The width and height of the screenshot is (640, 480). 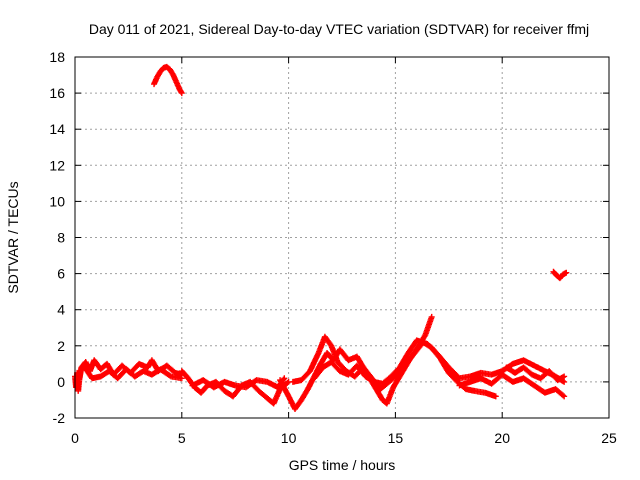 I want to click on data-points-arc-h, so click(x=439, y=362).